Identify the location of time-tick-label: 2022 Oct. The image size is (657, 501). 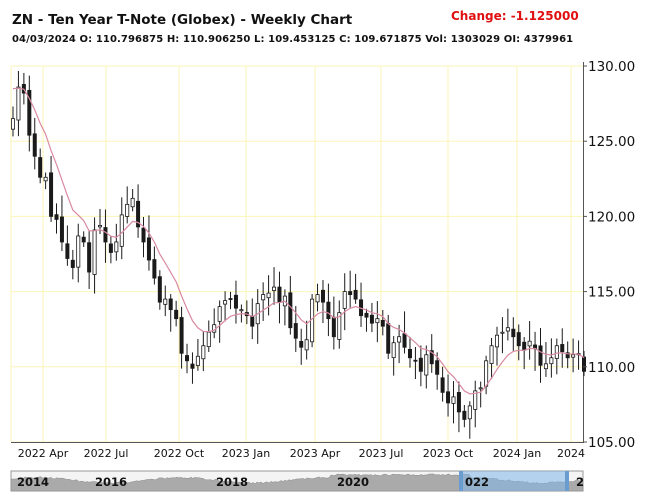
(179, 453).